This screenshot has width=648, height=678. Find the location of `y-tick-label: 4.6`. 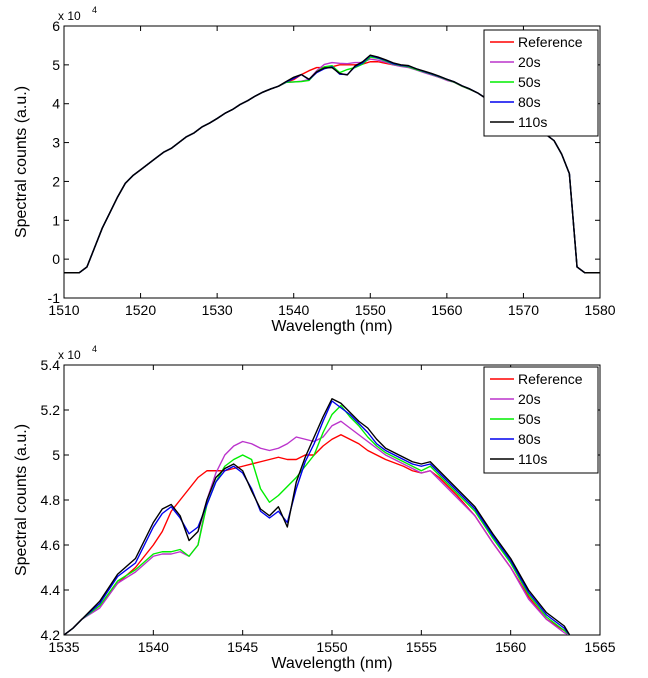

y-tick-label: 4.6 is located at coordinates (51, 545).